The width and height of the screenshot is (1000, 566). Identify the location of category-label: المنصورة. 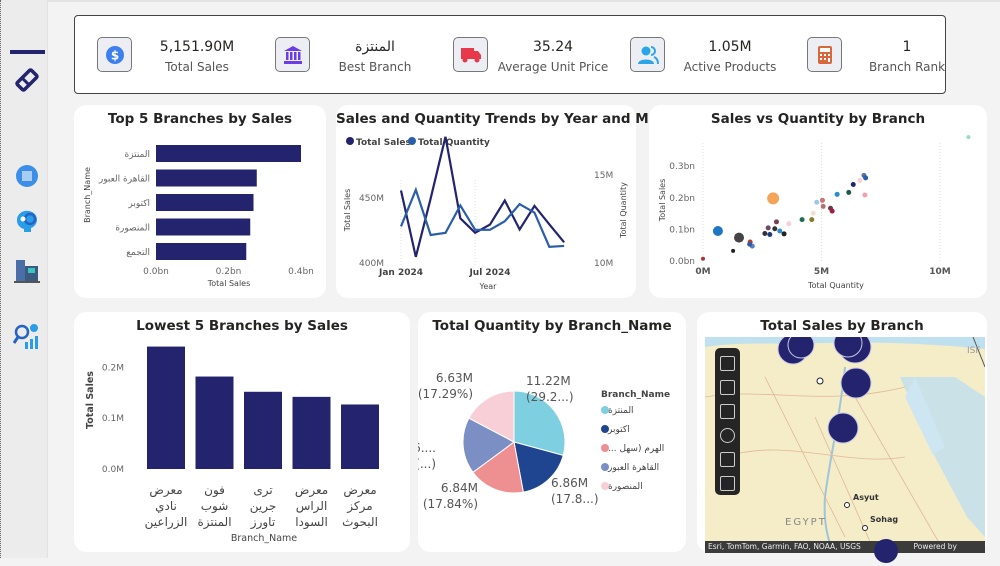
(132, 229).